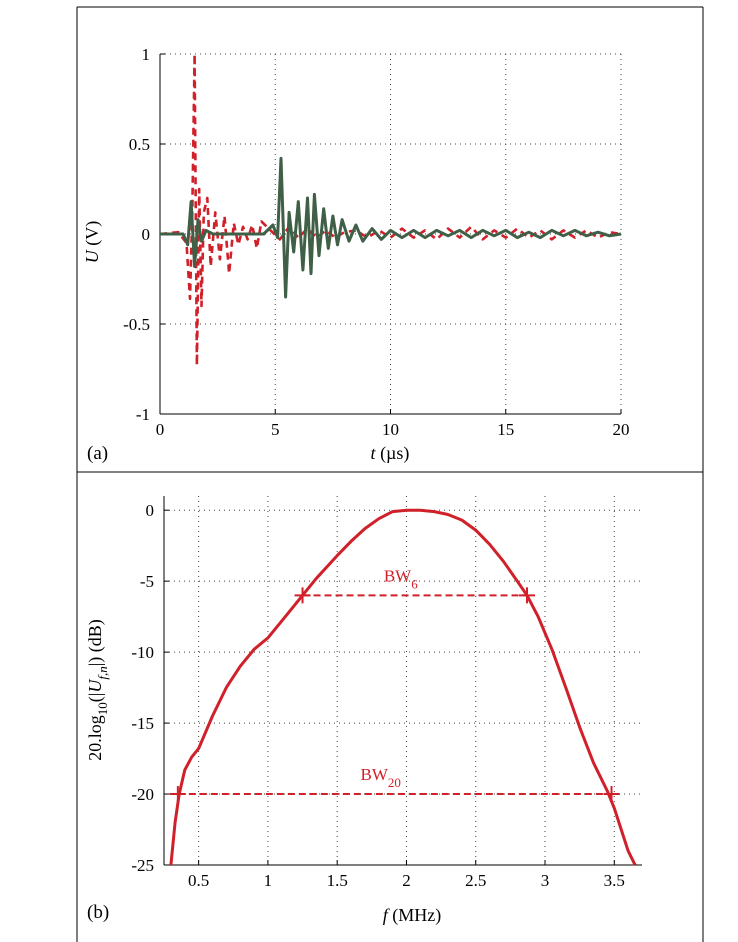 The height and width of the screenshot is (942, 738). What do you see at coordinates (614, 880) in the screenshot?
I see `panel-b-xtick-label: 3.5` at bounding box center [614, 880].